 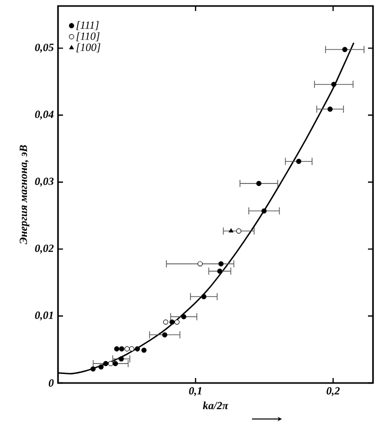 I want to click on y-tick-label: 0, so click(x=51, y=383).